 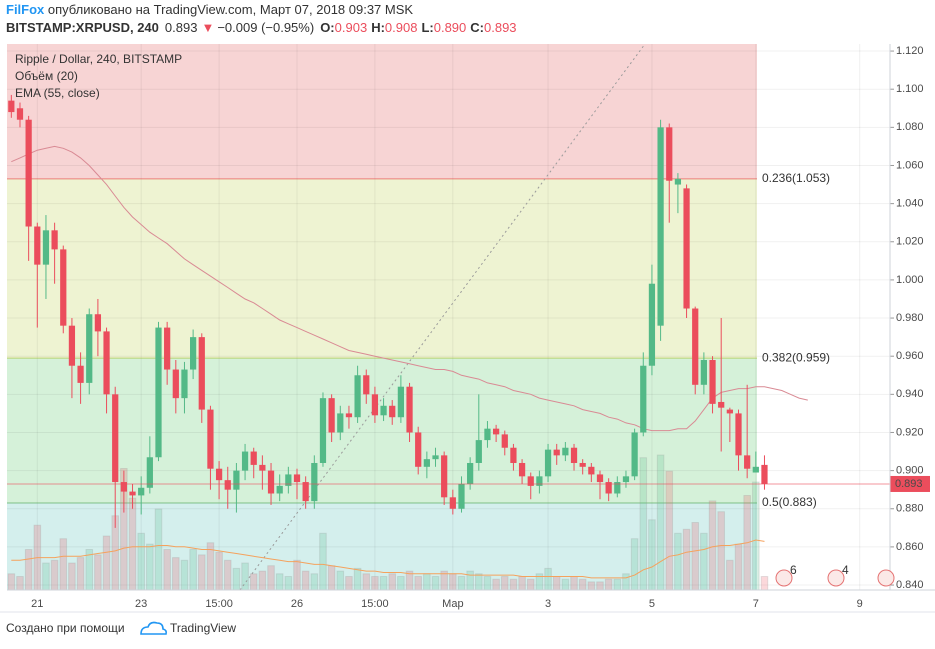 I want to click on y-tick-label: 1.100, so click(x=910, y=89).